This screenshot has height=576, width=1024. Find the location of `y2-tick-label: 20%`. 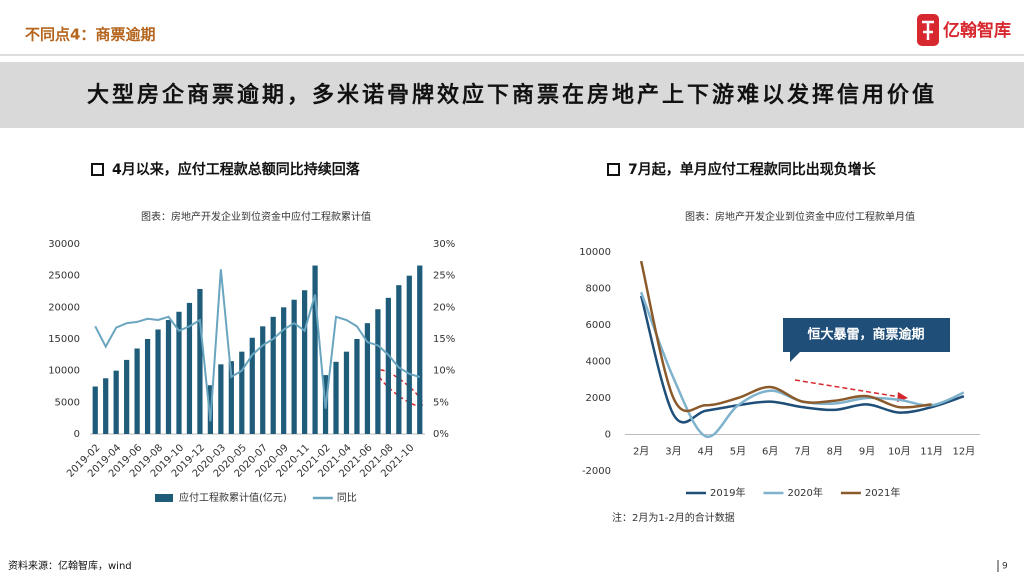

y2-tick-label: 20% is located at coordinates (444, 307).